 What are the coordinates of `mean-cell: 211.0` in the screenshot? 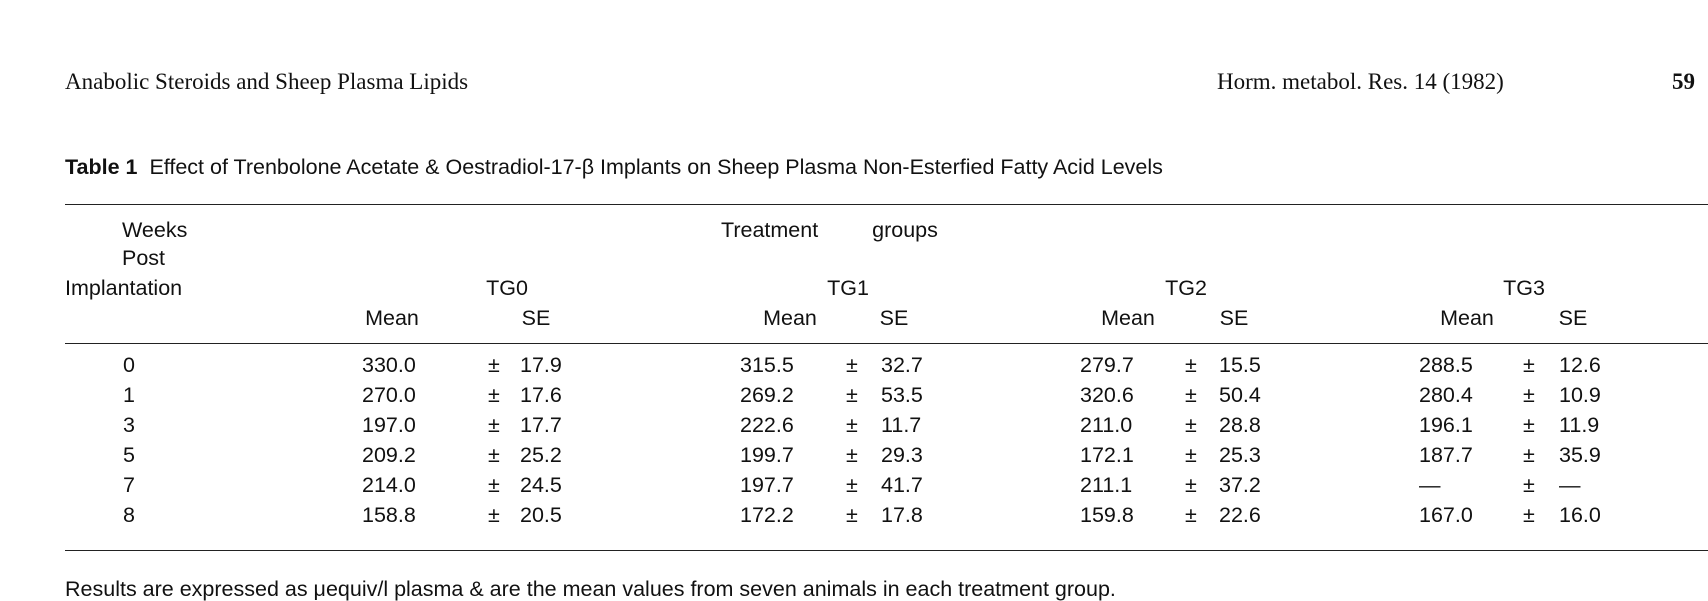 It's located at (1106, 425).